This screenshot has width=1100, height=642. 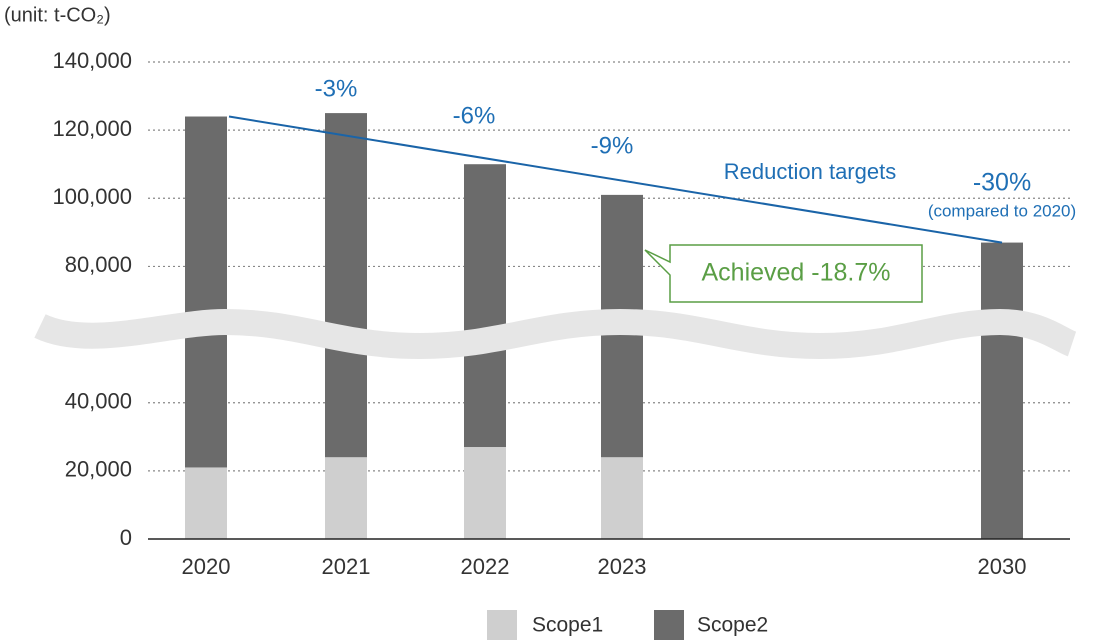 What do you see at coordinates (622, 566) in the screenshot?
I see `x-tick-label: 2023` at bounding box center [622, 566].